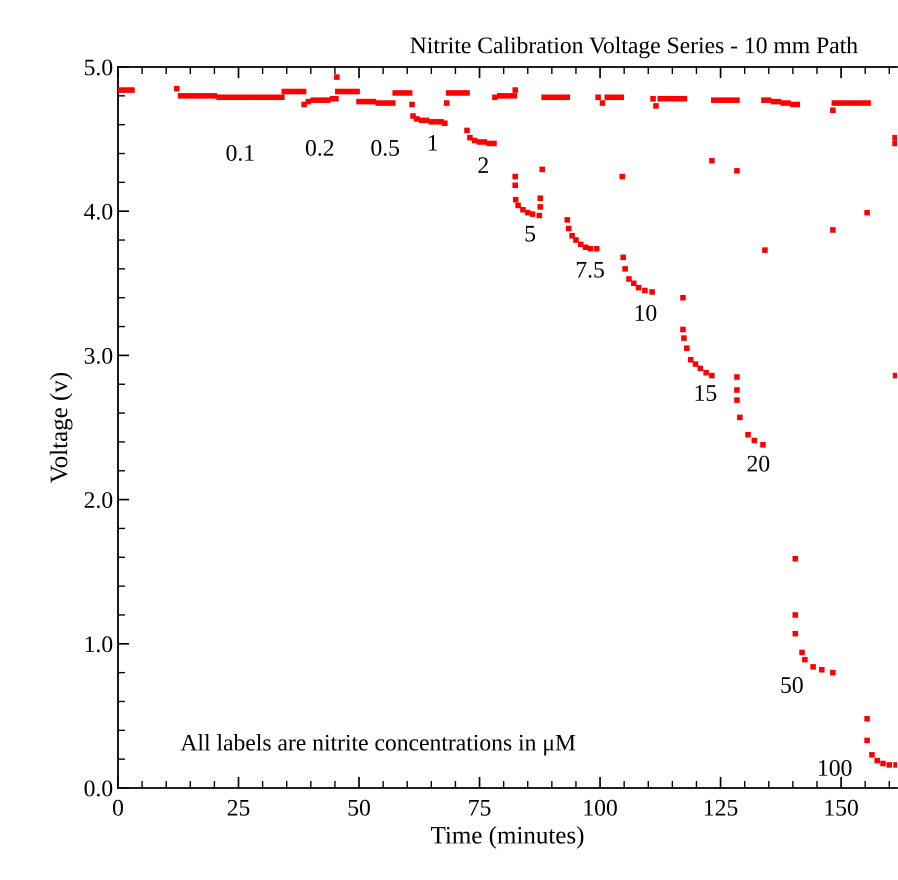 This screenshot has height=880, width=898. Describe the element at coordinates (721, 808) in the screenshot. I see `x-tick-label: 125` at that location.